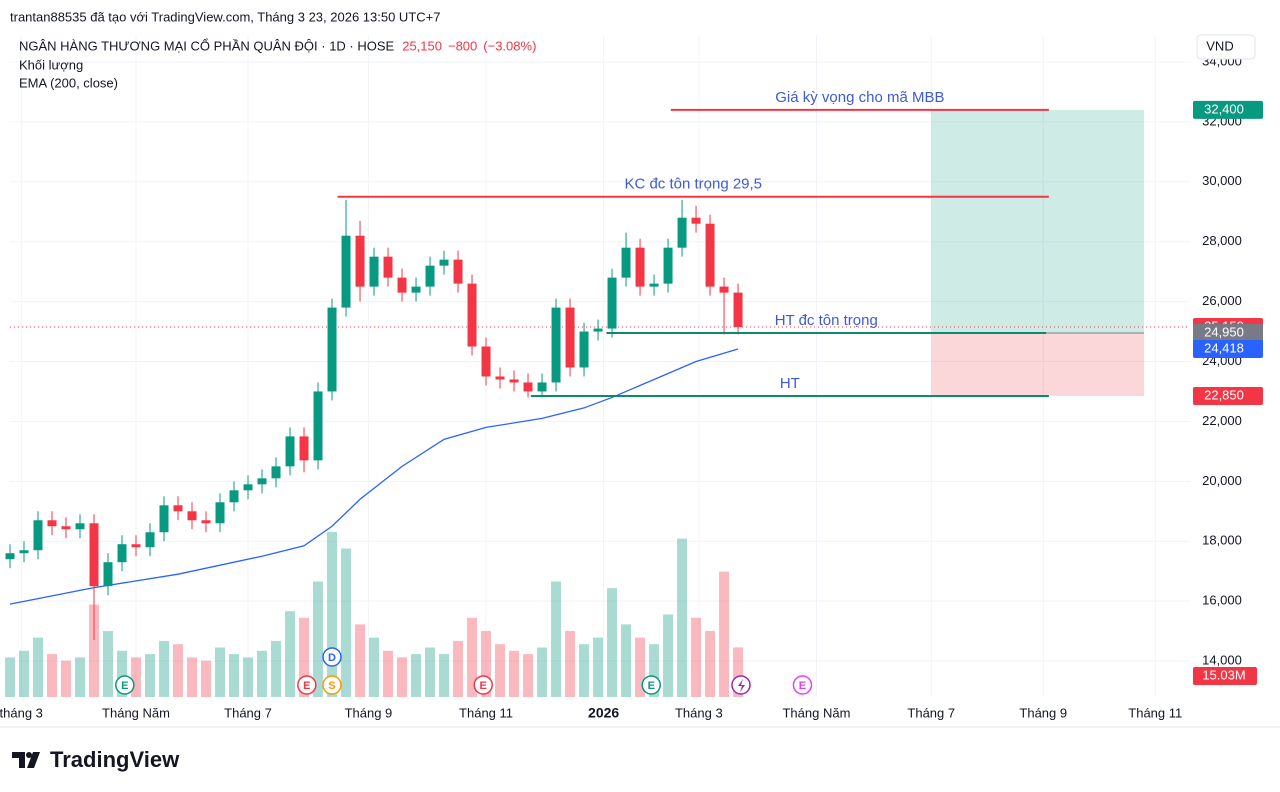  What do you see at coordinates (603, 713) in the screenshot?
I see `x-tick-label: 2026` at bounding box center [603, 713].